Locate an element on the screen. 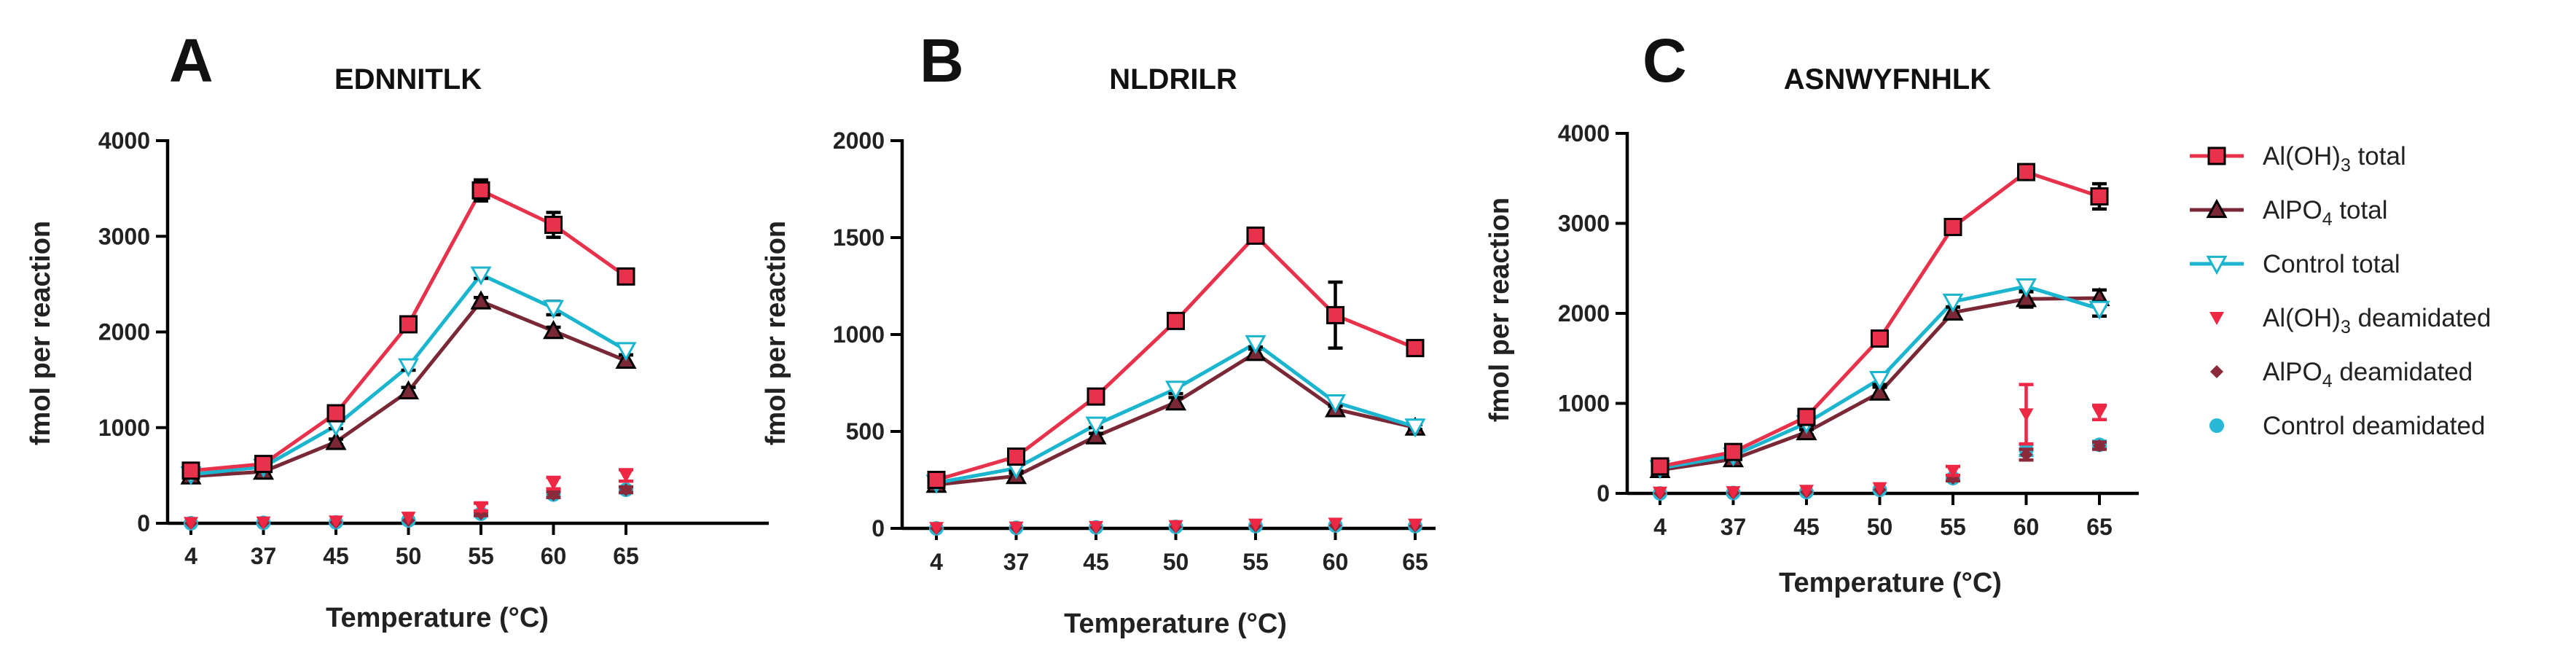 This screenshot has width=2576, height=661. y-tick-label: 1500 is located at coordinates (859, 238).